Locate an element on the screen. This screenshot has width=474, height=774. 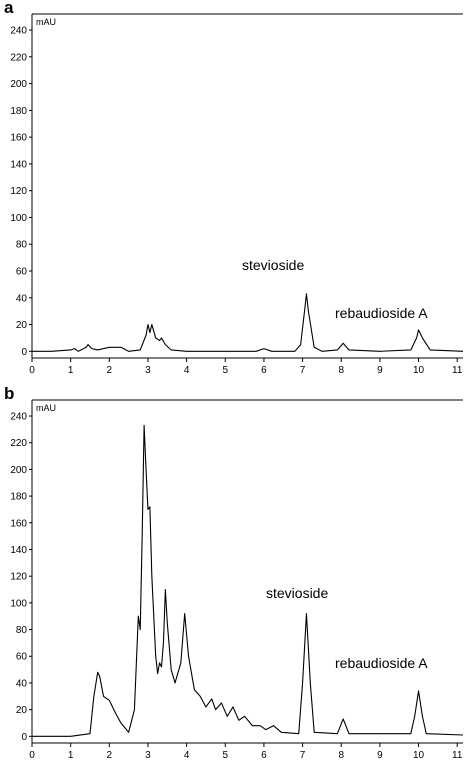
panel-letter: b is located at coordinates (9, 393).